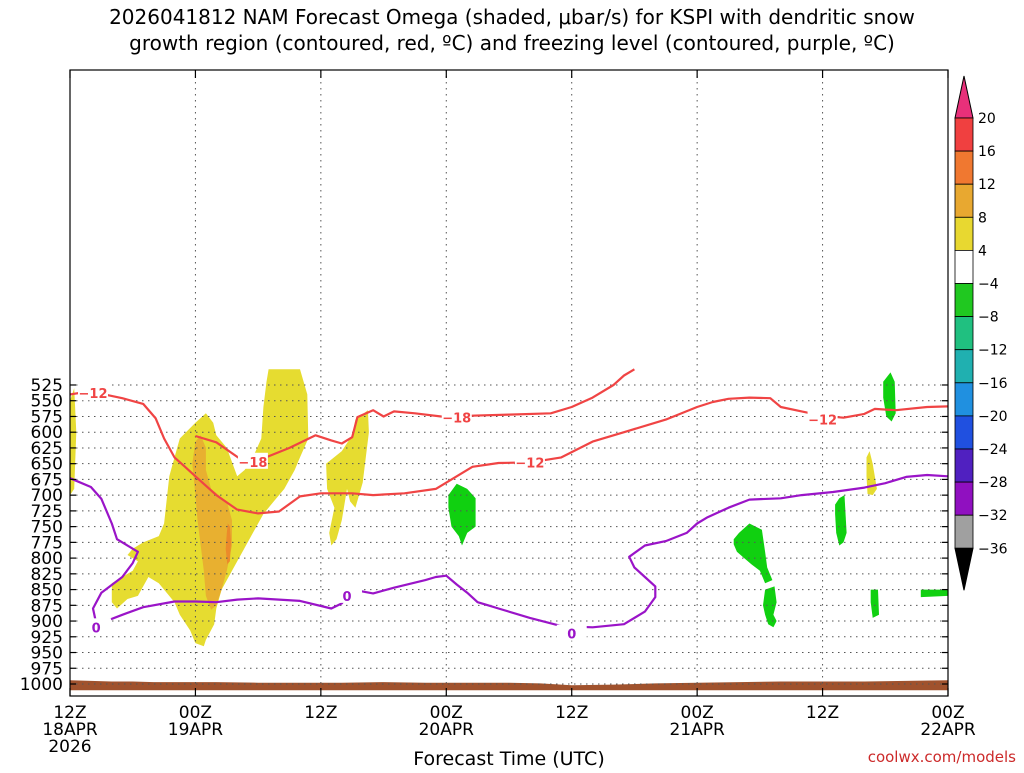  Describe the element at coordinates (993, 549) in the screenshot. I see `colorbar-label-13: −36` at that location.